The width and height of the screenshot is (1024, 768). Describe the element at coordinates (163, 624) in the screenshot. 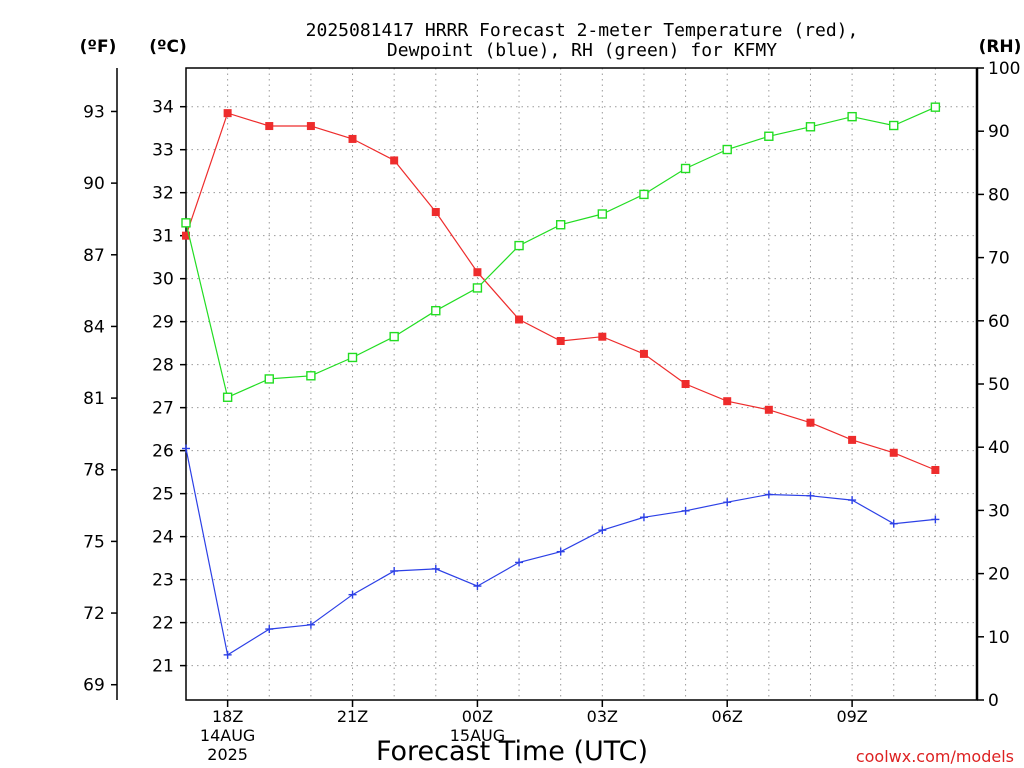

I see `celsius-tick-label: 22` at that location.